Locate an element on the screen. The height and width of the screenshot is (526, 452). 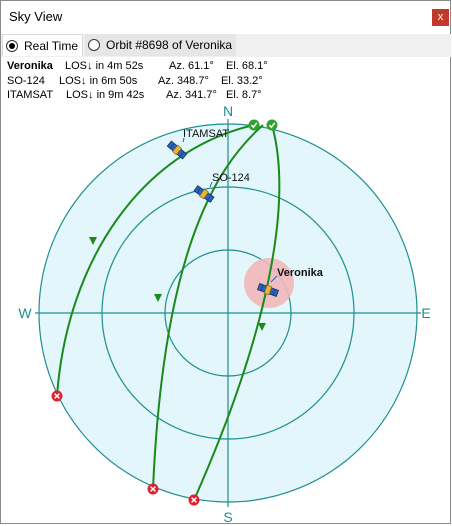
tab-real-time-label: Real Time is located at coordinates (51, 45).